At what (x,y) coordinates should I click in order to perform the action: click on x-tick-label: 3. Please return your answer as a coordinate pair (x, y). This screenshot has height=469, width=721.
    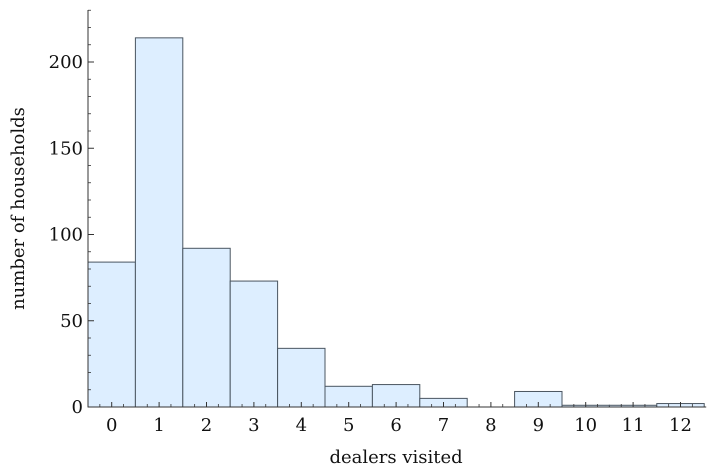
    Looking at the image, I should click on (253, 425).